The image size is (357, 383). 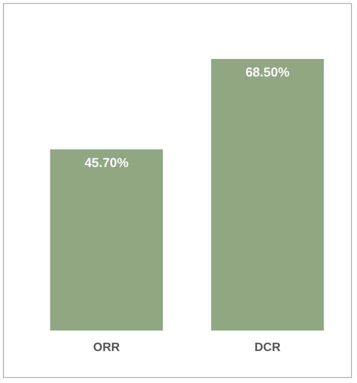 I want to click on data-label: 45.70%, so click(x=106, y=162).